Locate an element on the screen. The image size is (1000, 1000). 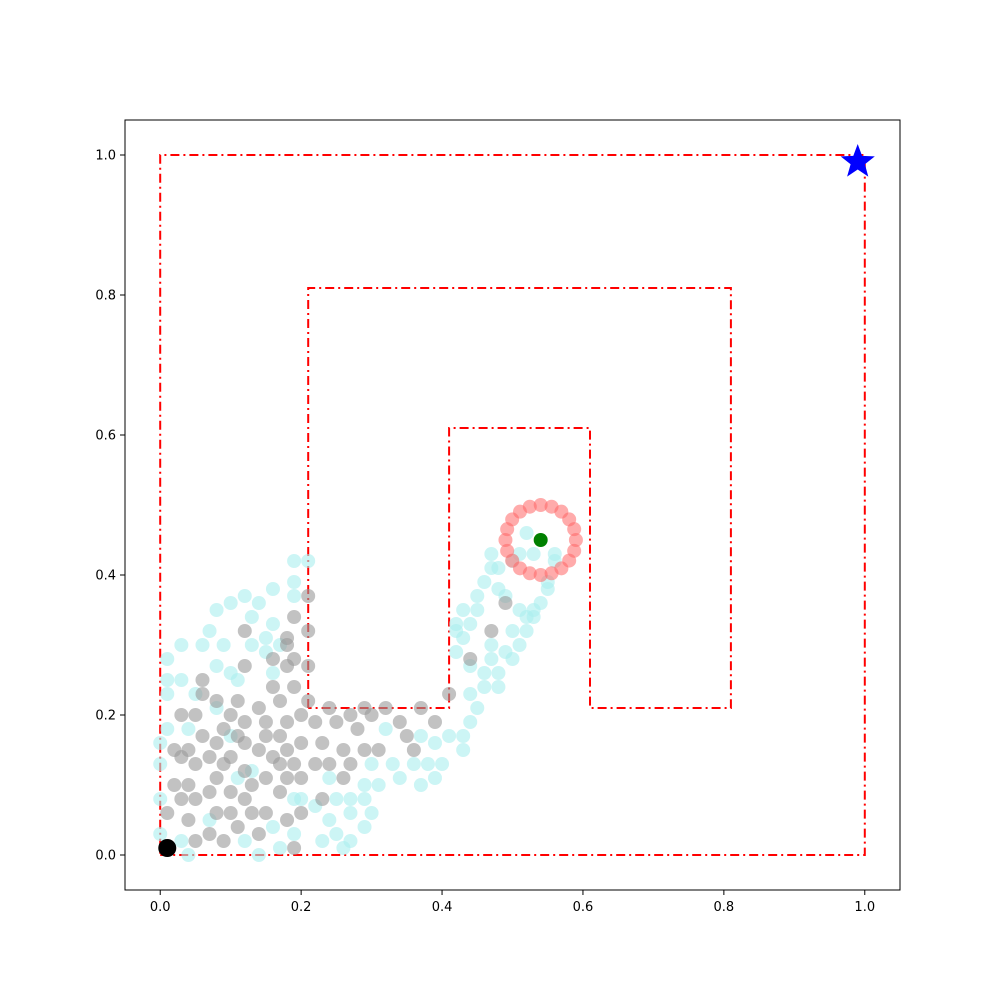
visited-points is located at coordinates (336, 722).